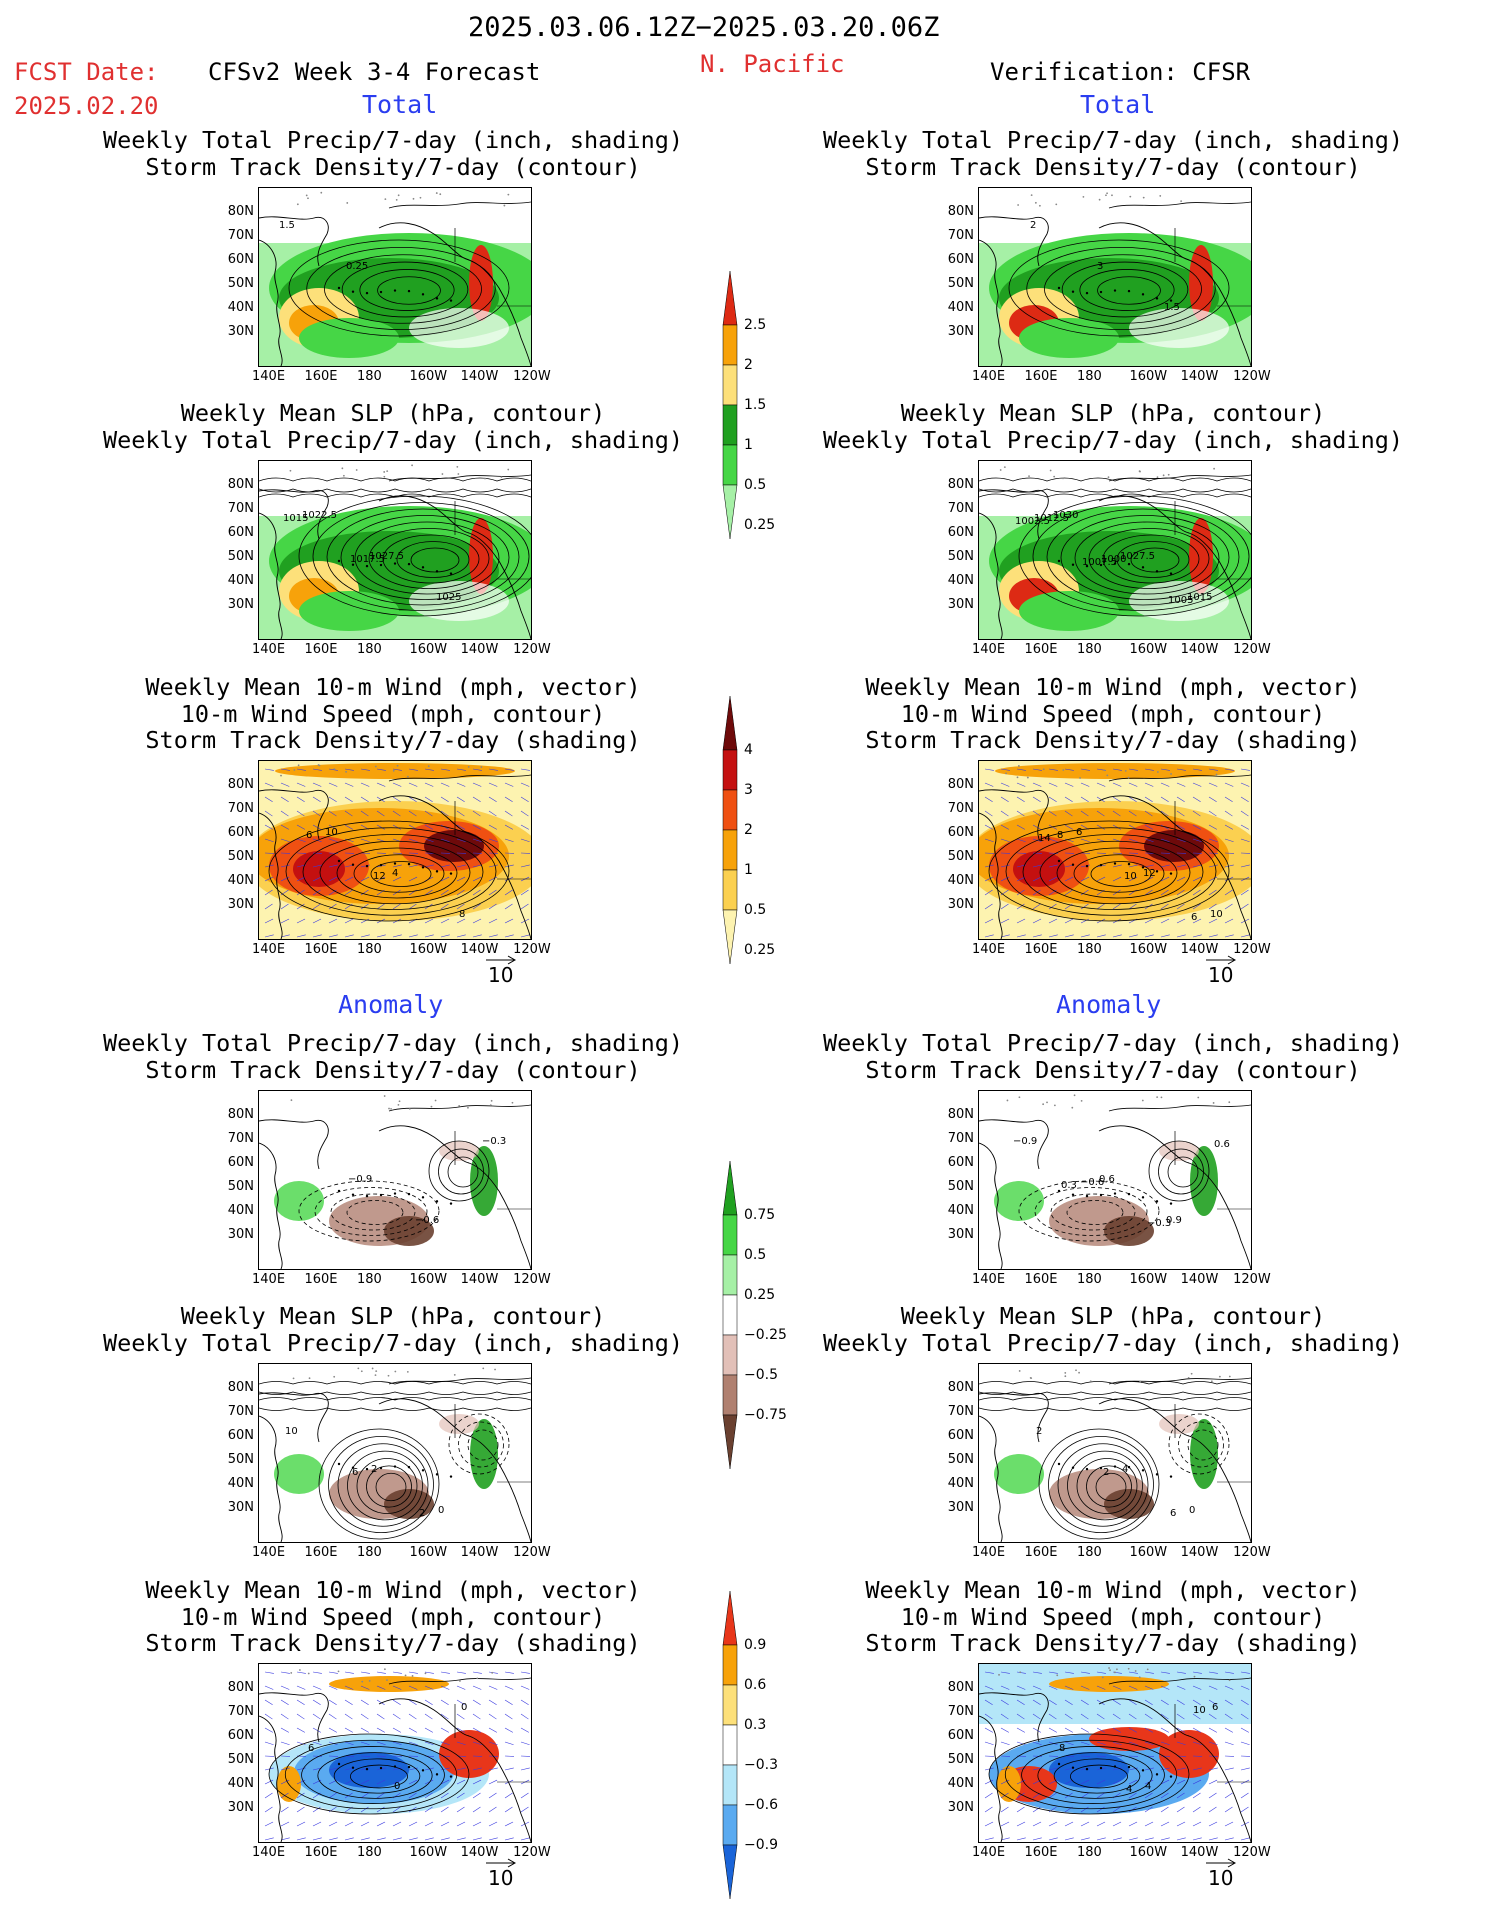 This screenshot has width=1487, height=1925. What do you see at coordinates (240, 880) in the screenshot?
I see `lat-label-forecast-row3-4: 40N` at bounding box center [240, 880].